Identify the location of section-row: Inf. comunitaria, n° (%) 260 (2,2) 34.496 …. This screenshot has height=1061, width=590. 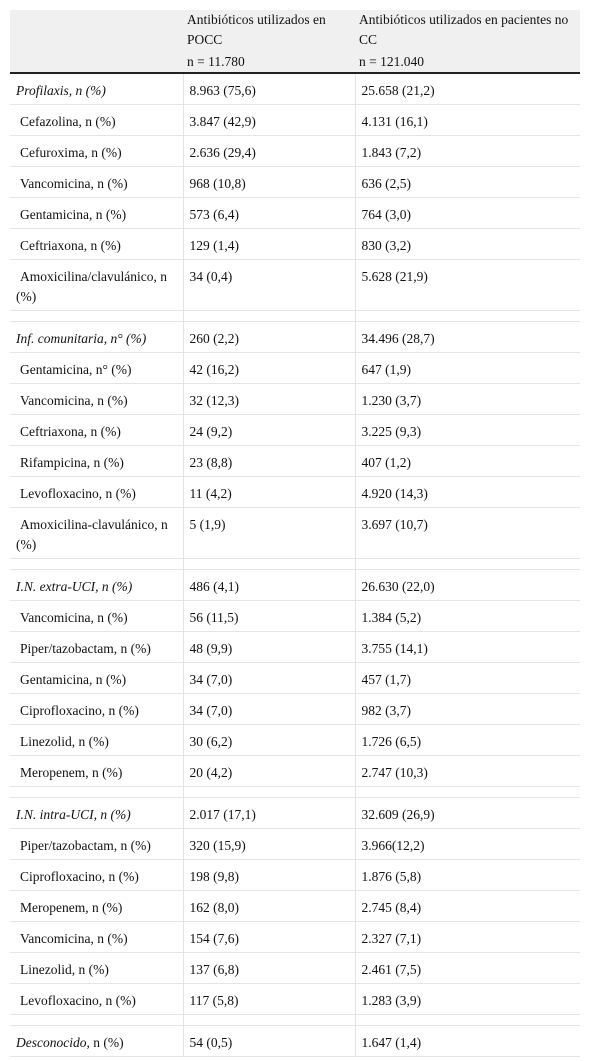
(295, 337).